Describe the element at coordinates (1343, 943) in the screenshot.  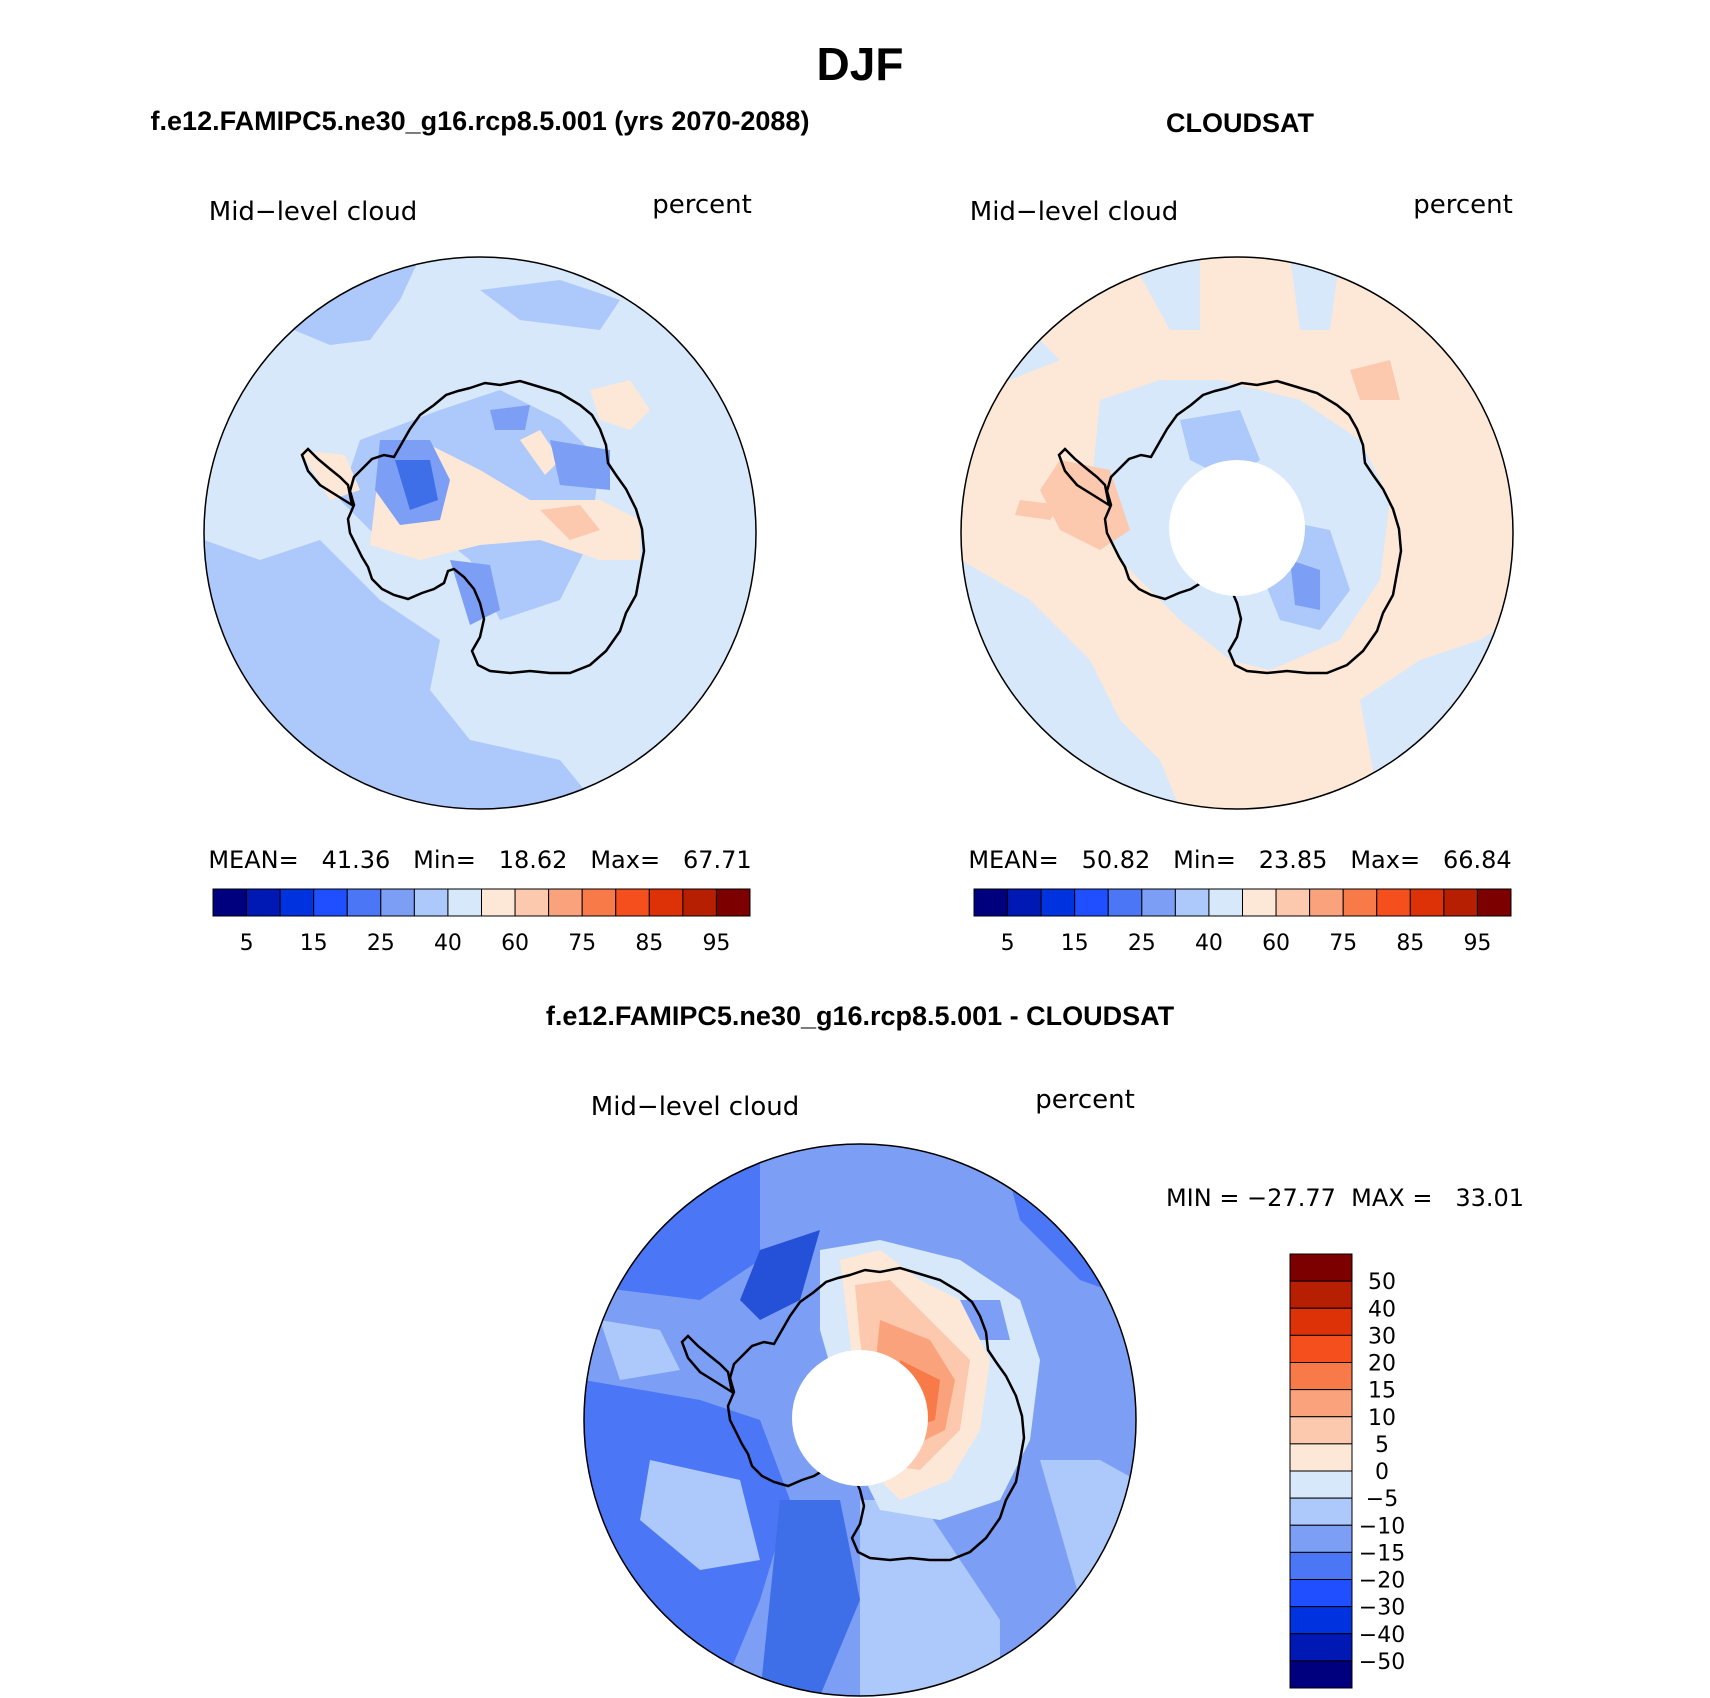
I see `obs-colorbar-label: 75` at that location.